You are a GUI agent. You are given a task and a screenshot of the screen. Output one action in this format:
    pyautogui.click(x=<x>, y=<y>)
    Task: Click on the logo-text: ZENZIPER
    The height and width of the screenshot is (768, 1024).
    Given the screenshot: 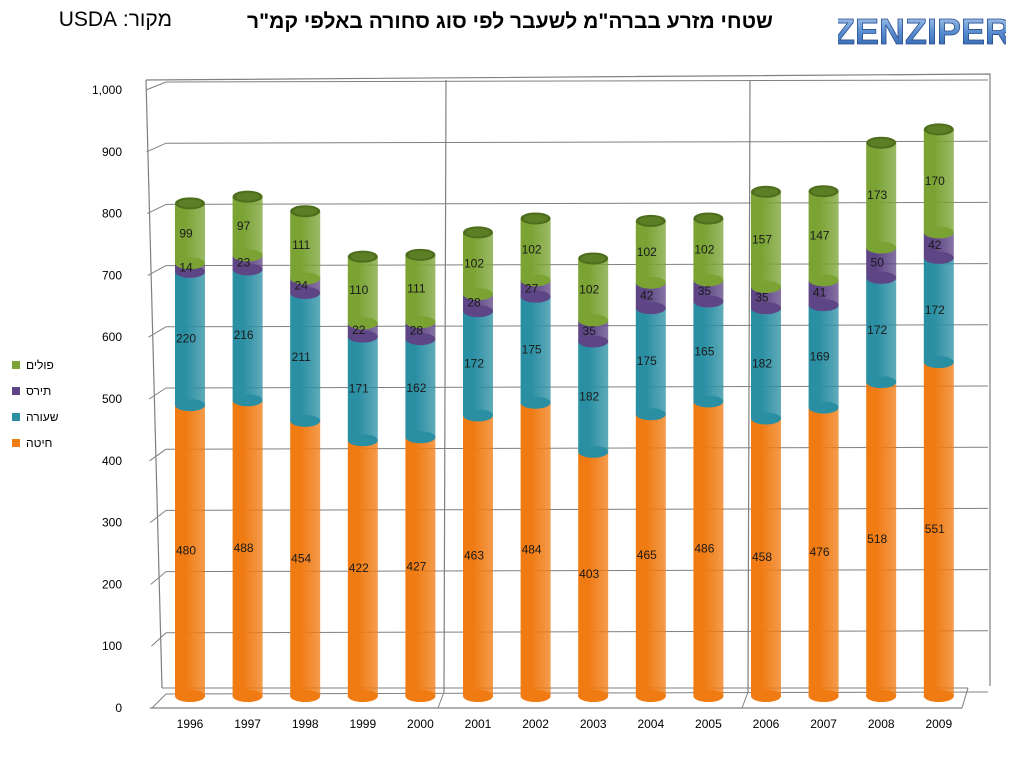 What is the action you would take?
    pyautogui.click(x=922, y=31)
    